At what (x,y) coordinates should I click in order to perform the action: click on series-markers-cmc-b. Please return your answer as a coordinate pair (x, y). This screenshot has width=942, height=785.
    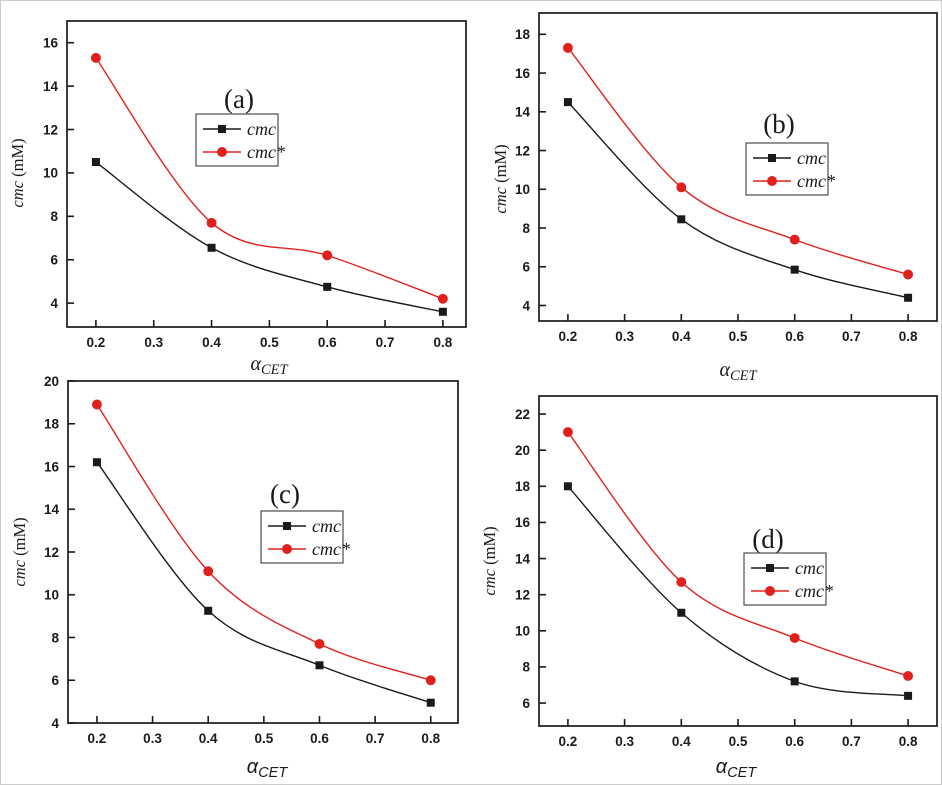
    Looking at the image, I should click on (738, 200).